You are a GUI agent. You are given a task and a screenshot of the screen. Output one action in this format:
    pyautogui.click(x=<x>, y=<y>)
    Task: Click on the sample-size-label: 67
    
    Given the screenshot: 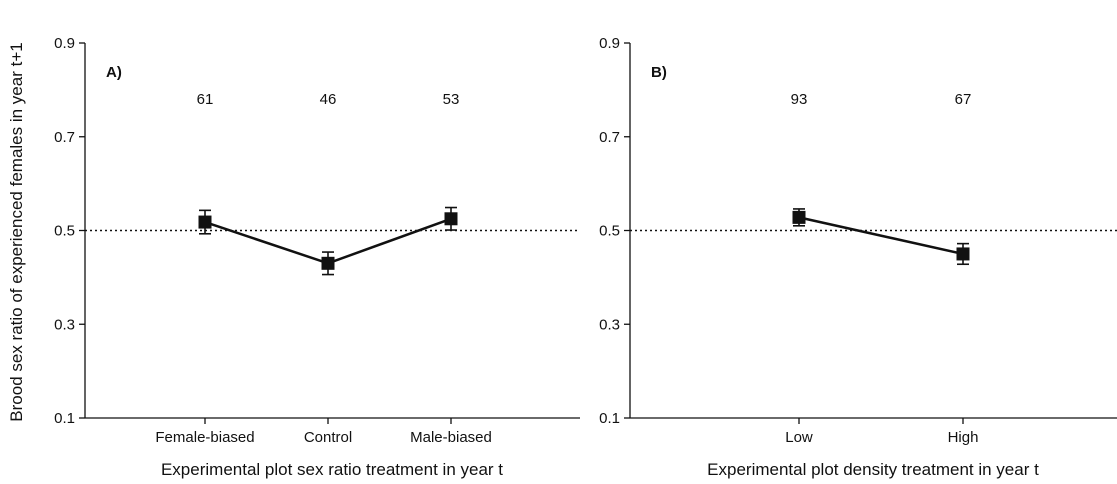 What is the action you would take?
    pyautogui.click(x=963, y=99)
    